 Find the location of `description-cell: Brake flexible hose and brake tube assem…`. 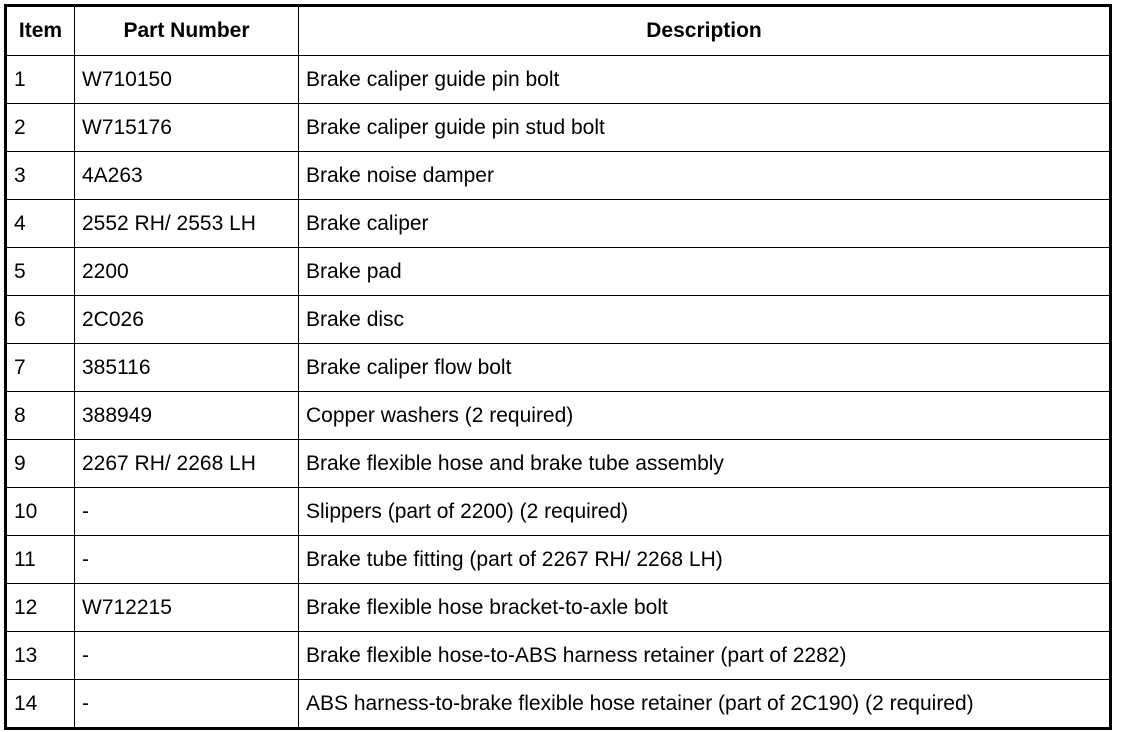

description-cell: Brake flexible hose and brake tube assem… is located at coordinates (704, 463).